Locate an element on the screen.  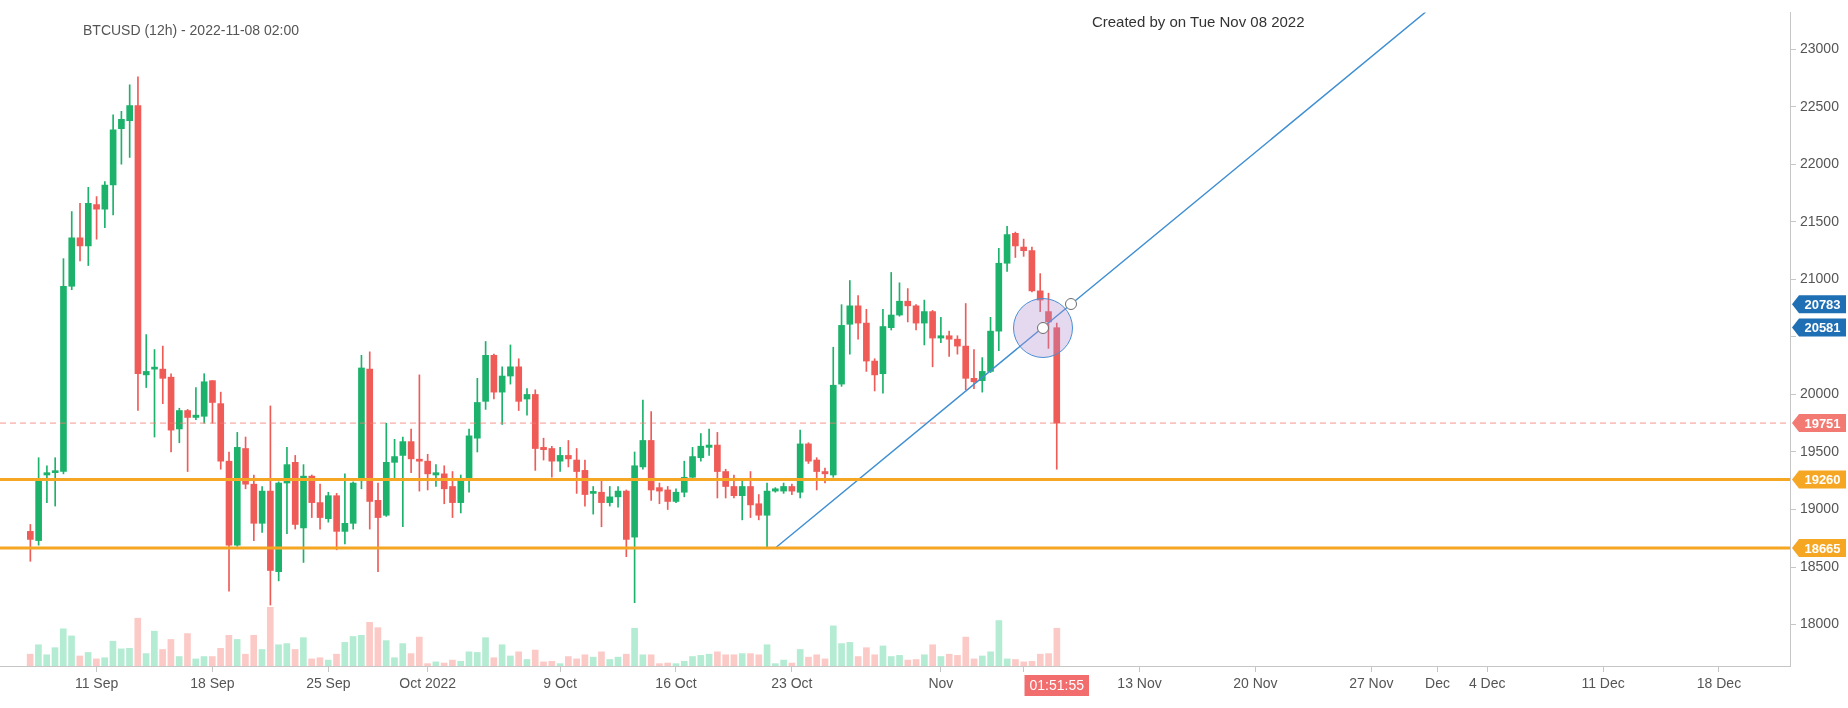
x-tick-label: 25 Sep is located at coordinates (328, 683).